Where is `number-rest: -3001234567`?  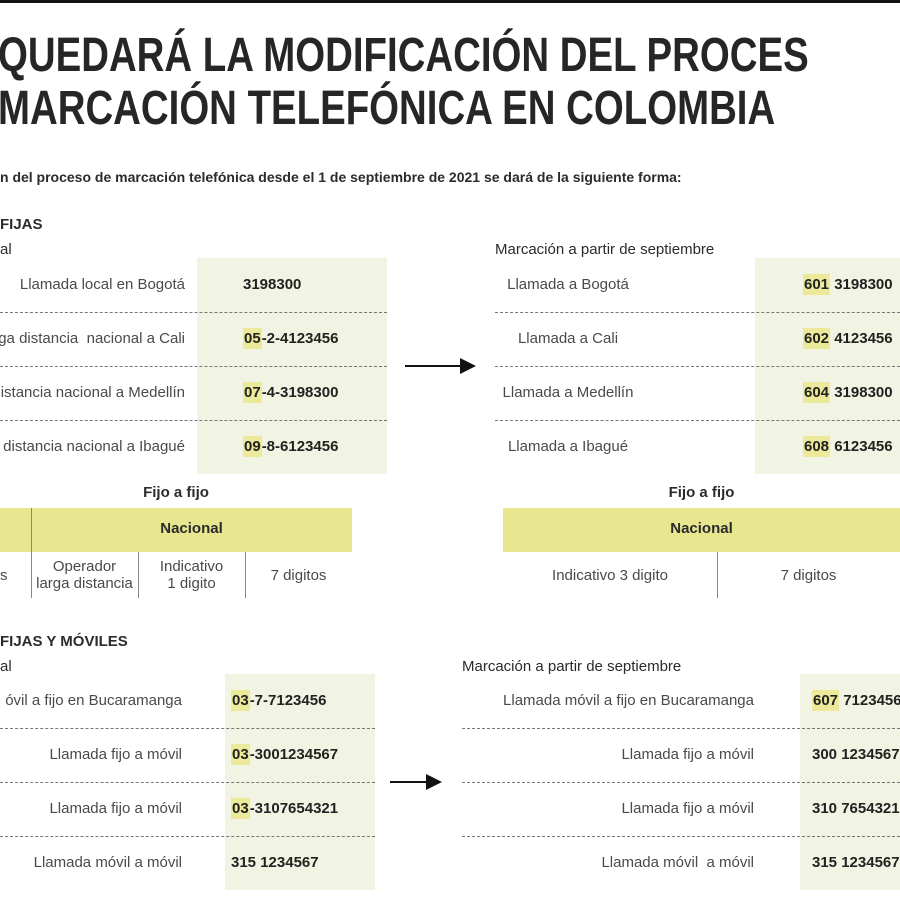
number-rest: -3001234567 is located at coordinates (294, 754).